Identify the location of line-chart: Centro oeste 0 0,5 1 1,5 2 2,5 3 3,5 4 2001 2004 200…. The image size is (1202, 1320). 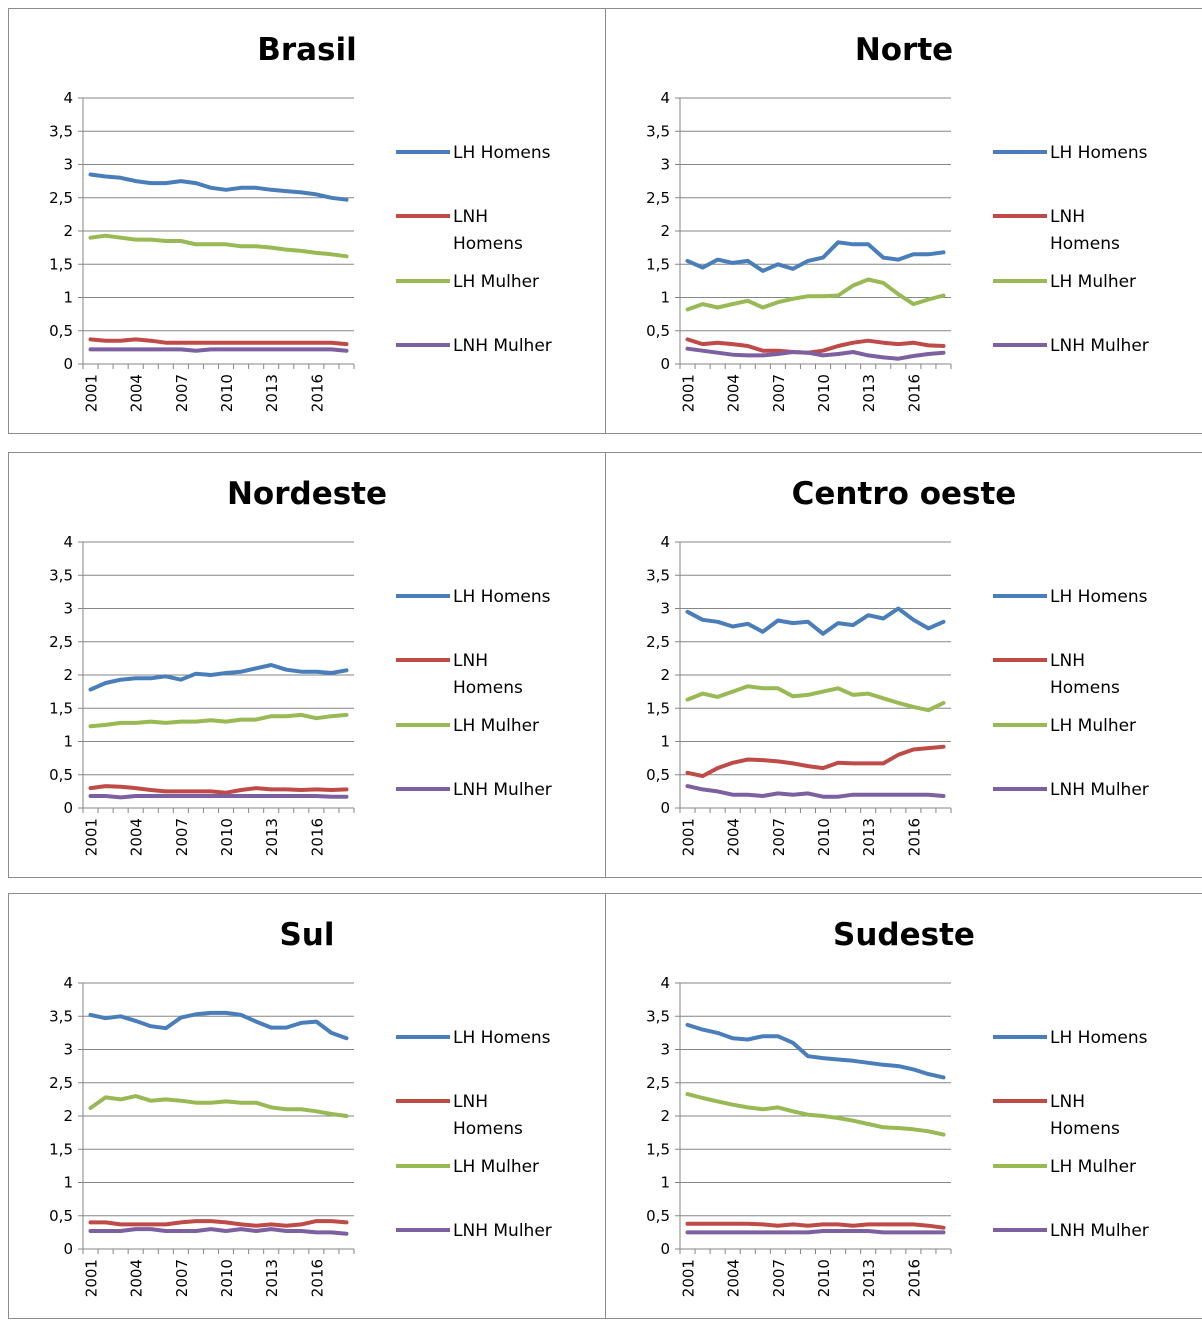
(897, 666).